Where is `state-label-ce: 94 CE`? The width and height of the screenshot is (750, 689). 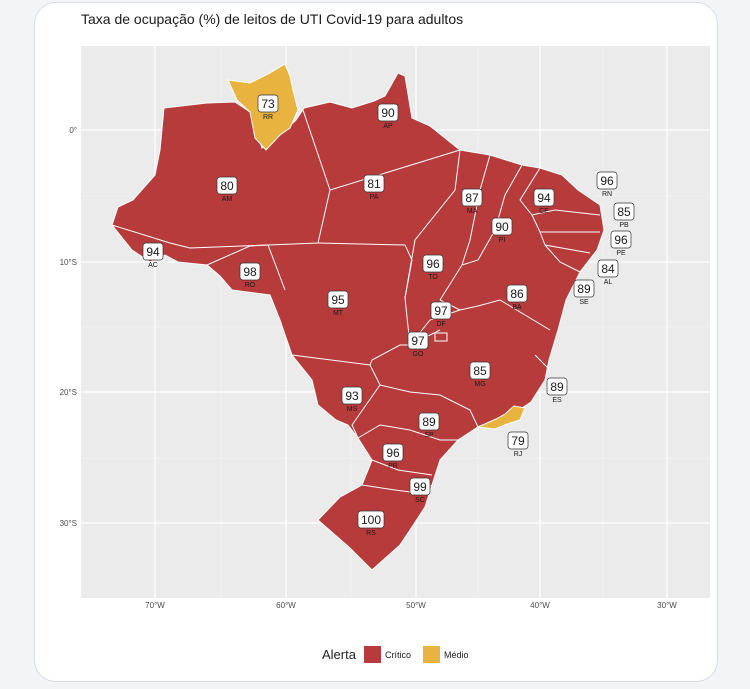
state-label-ce: 94 CE is located at coordinates (544, 201).